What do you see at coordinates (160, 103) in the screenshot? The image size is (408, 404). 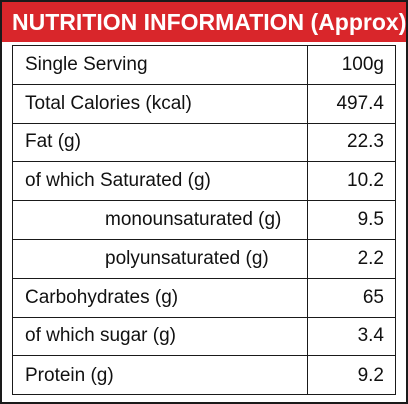 I see `row-label: Total Calories (kcal)` at bounding box center [160, 103].